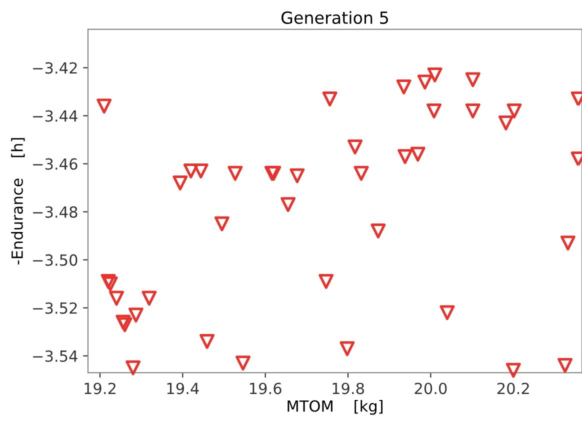  I want to click on x-tick-label: 20.2, so click(513, 388).